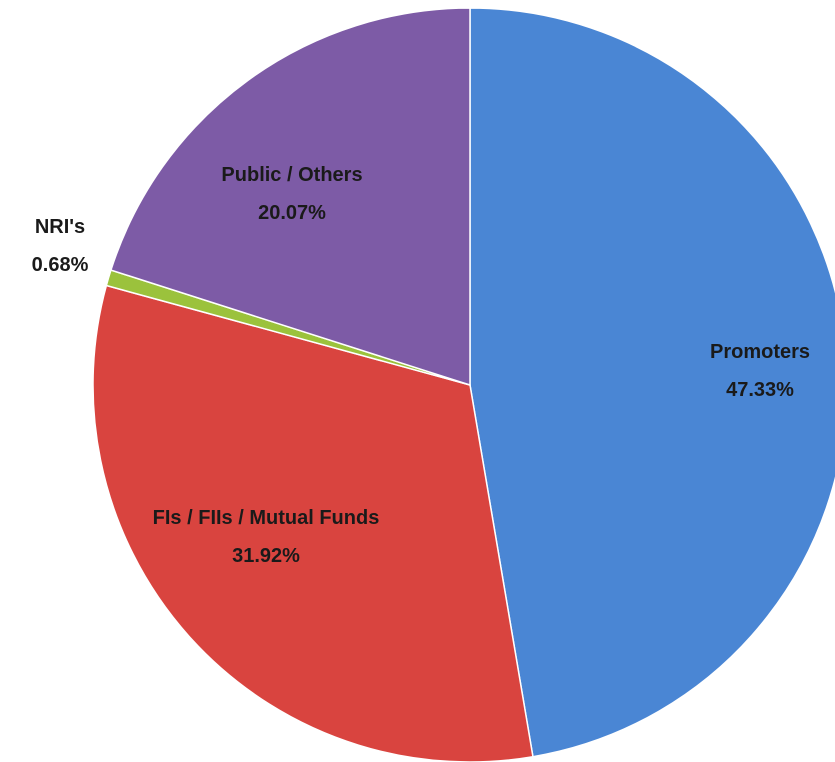 Image resolution: width=835 pixels, height=762 pixels. Describe the element at coordinates (266, 518) in the screenshot. I see `category-name: FIs / FIIs / Mutual Funds` at that location.